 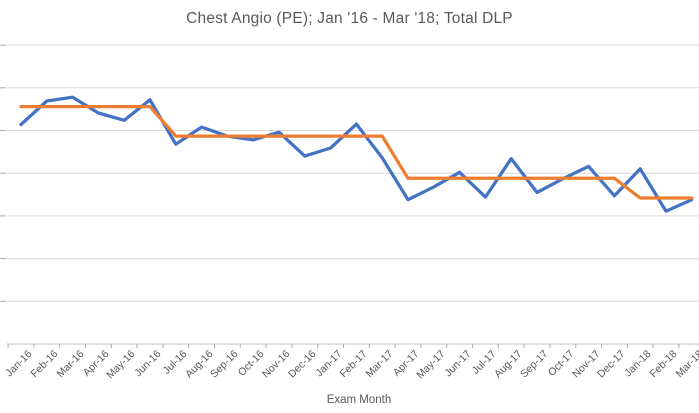 I want to click on x-axis-title: Exam Month, so click(x=359, y=400).